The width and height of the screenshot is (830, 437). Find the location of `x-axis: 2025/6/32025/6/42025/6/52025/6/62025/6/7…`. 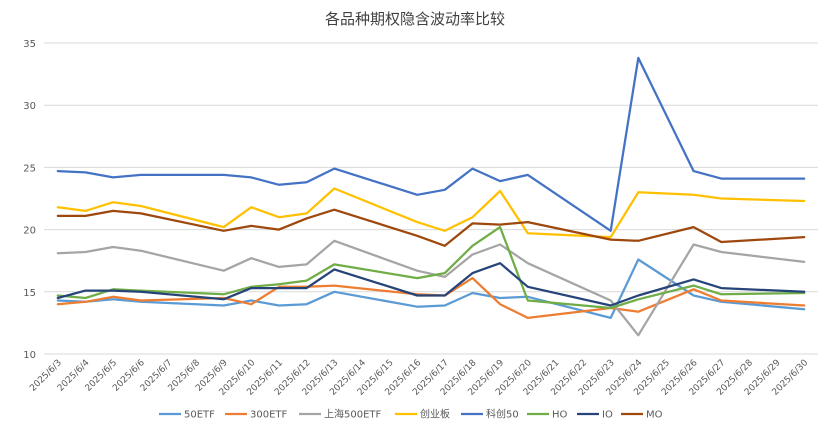

x-axis: 2025/6/32025/6/42025/6/52025/6/62025/6/7… is located at coordinates (419, 378).